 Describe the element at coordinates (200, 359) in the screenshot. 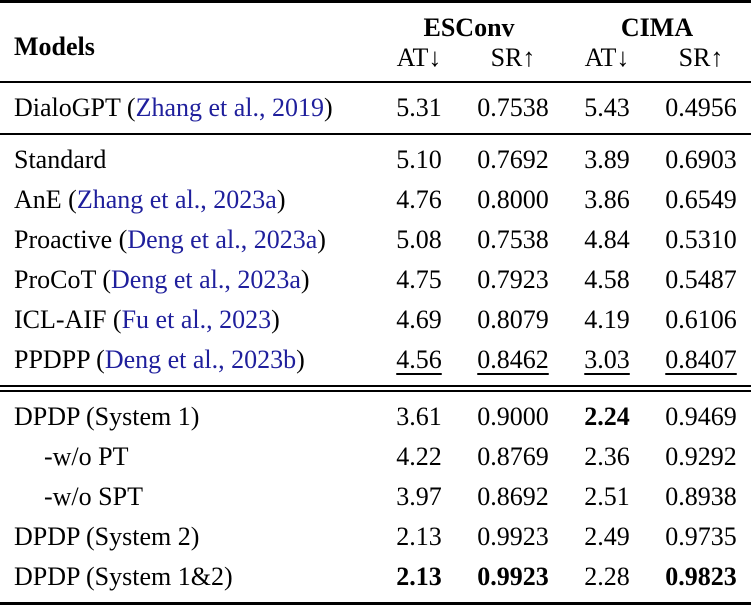

I see `citation-link: Deng et al., 2023b` at that location.